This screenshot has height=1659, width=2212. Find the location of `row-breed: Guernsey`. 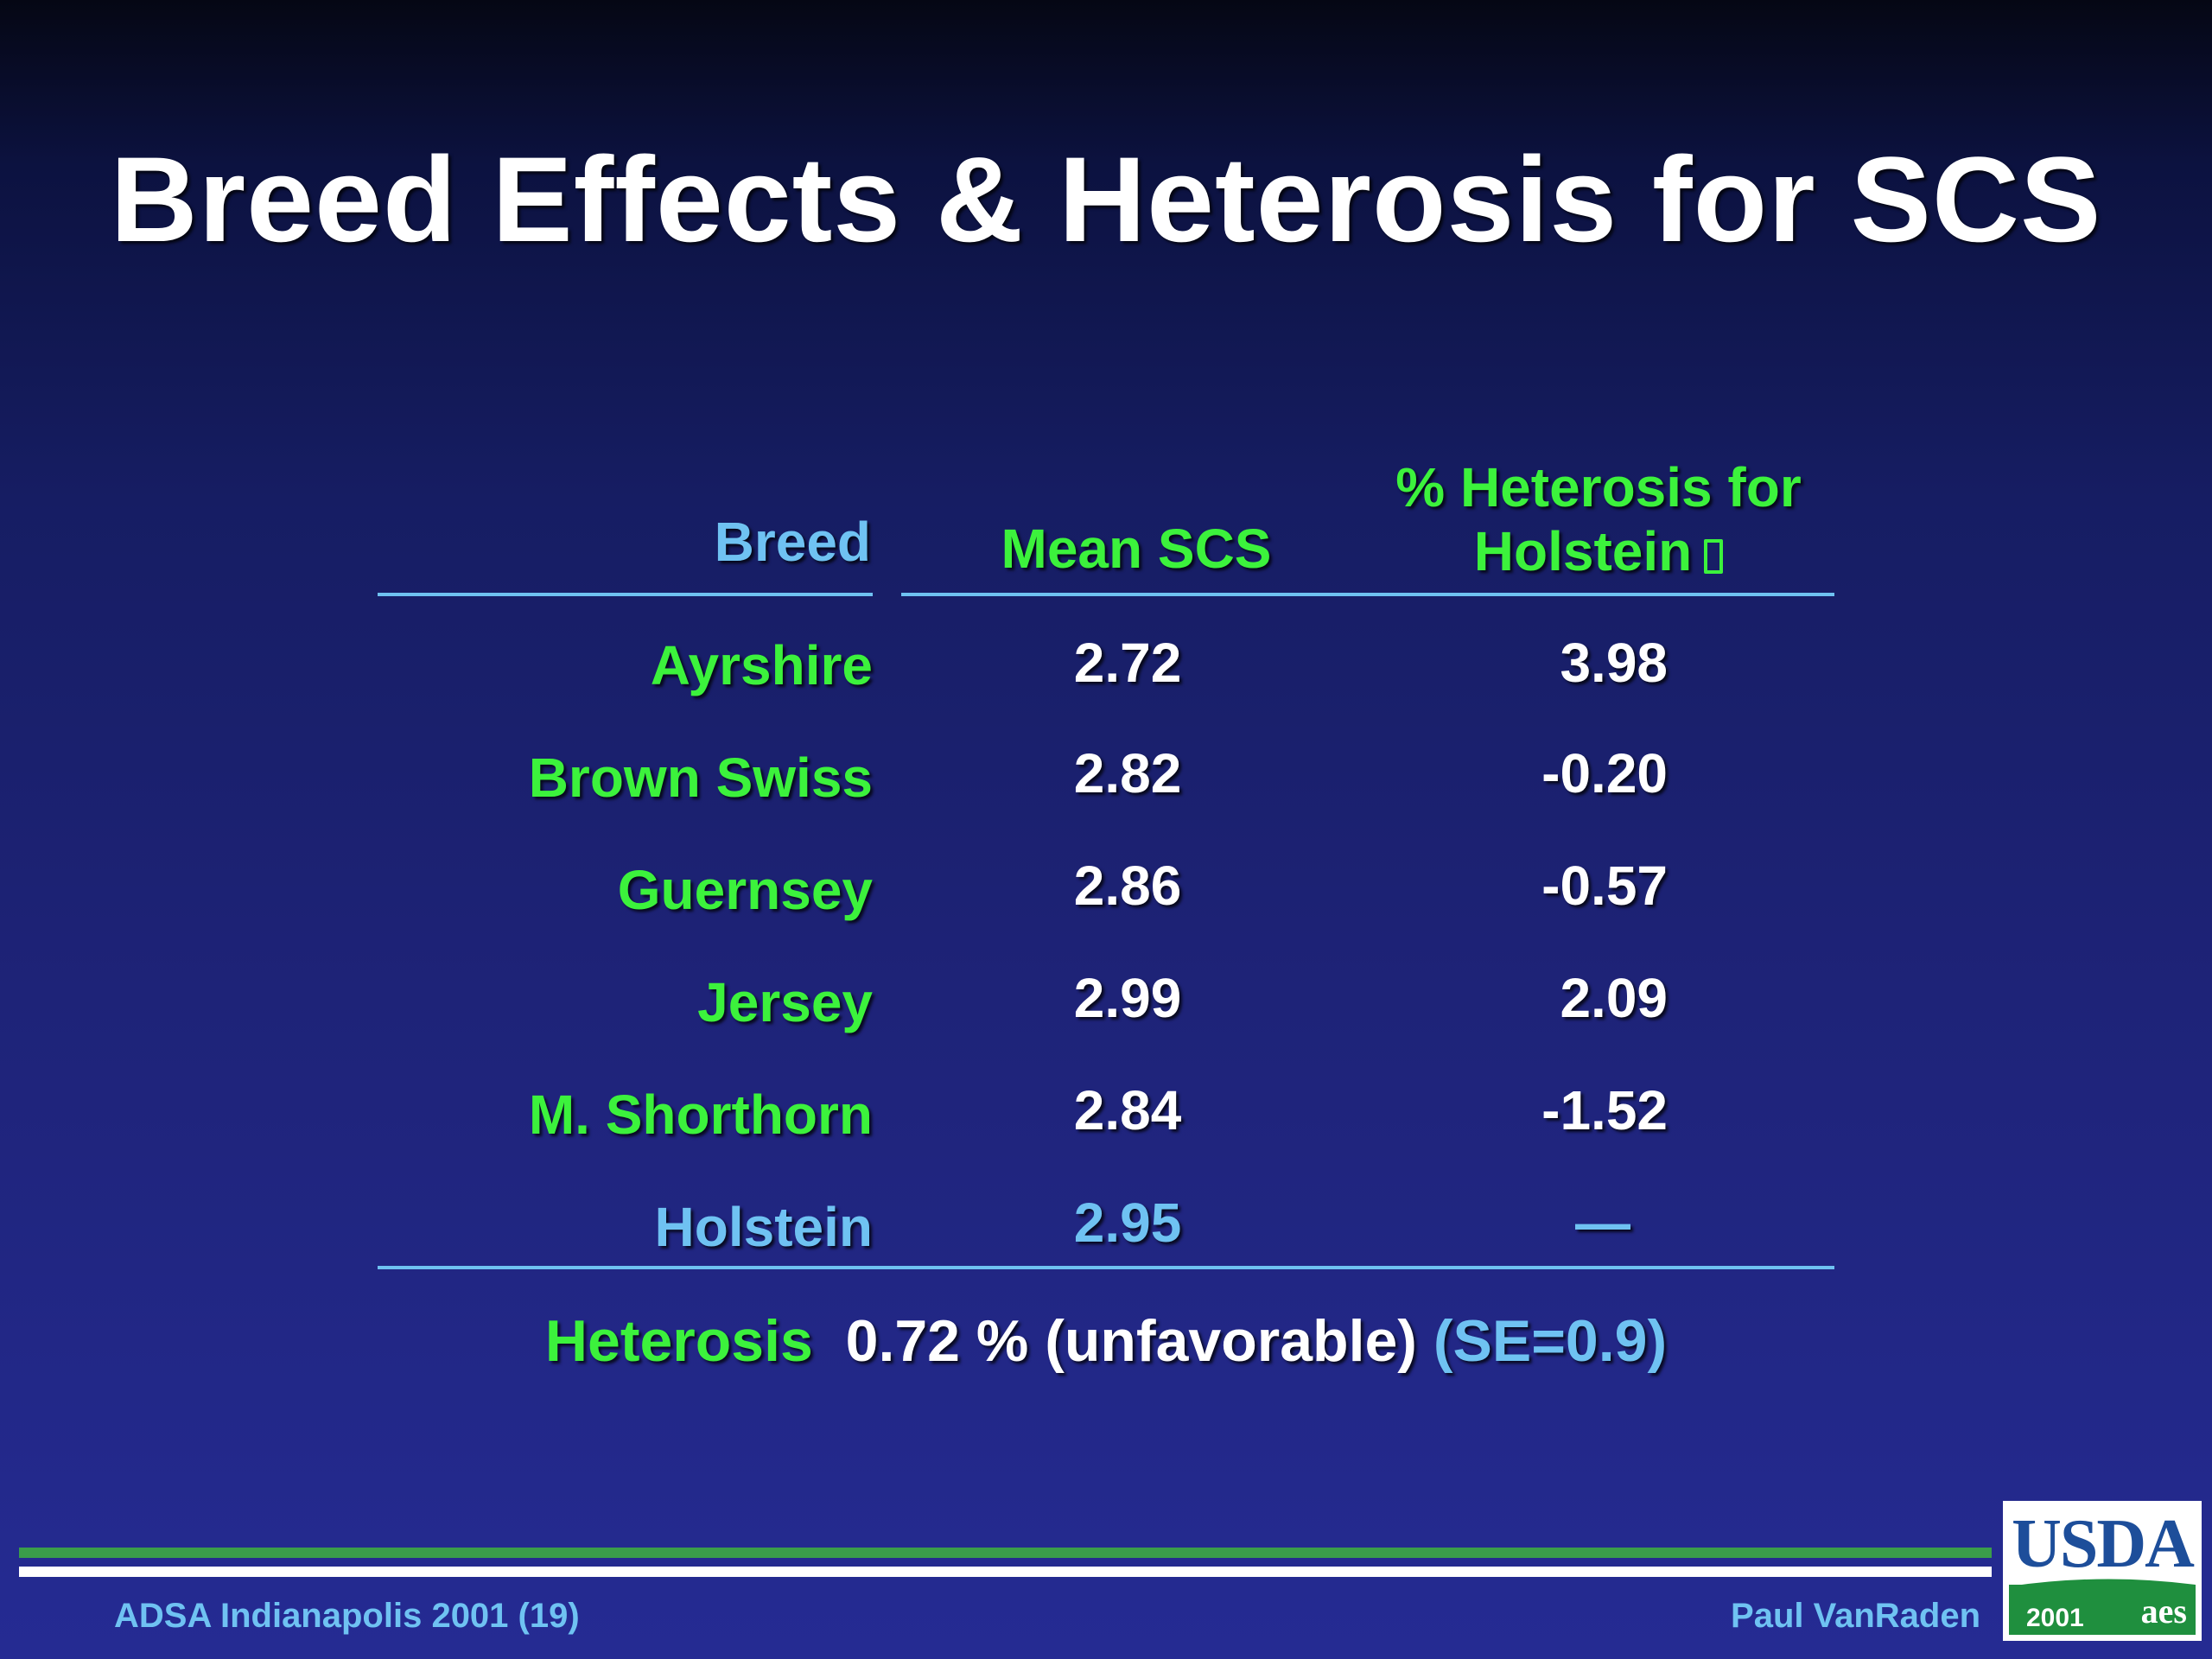

row-breed: Guernsey is located at coordinates (745, 890).